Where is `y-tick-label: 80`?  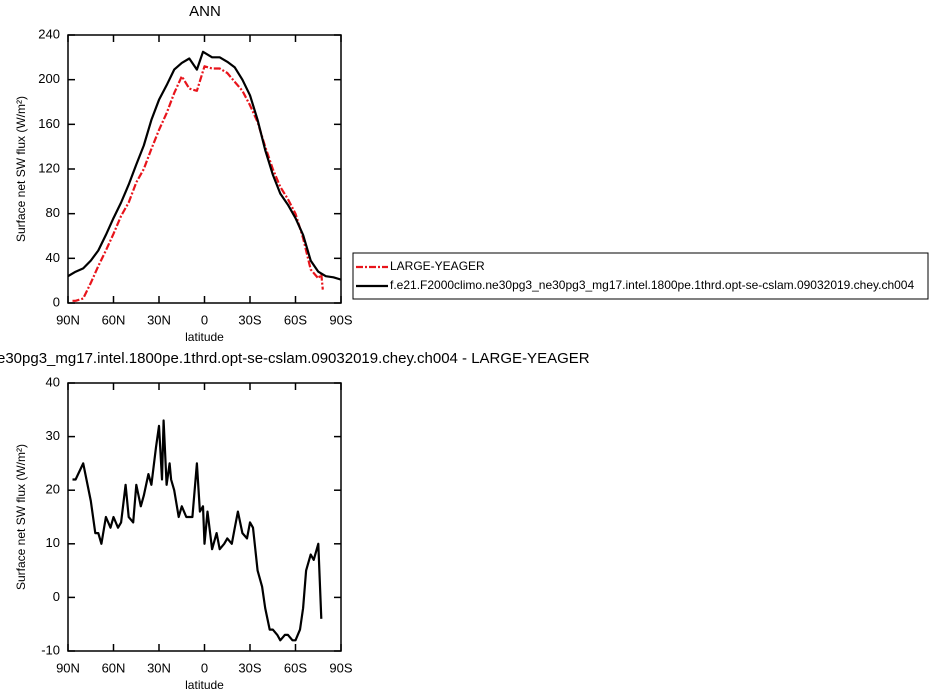
y-tick-label: 80 is located at coordinates (53, 212).